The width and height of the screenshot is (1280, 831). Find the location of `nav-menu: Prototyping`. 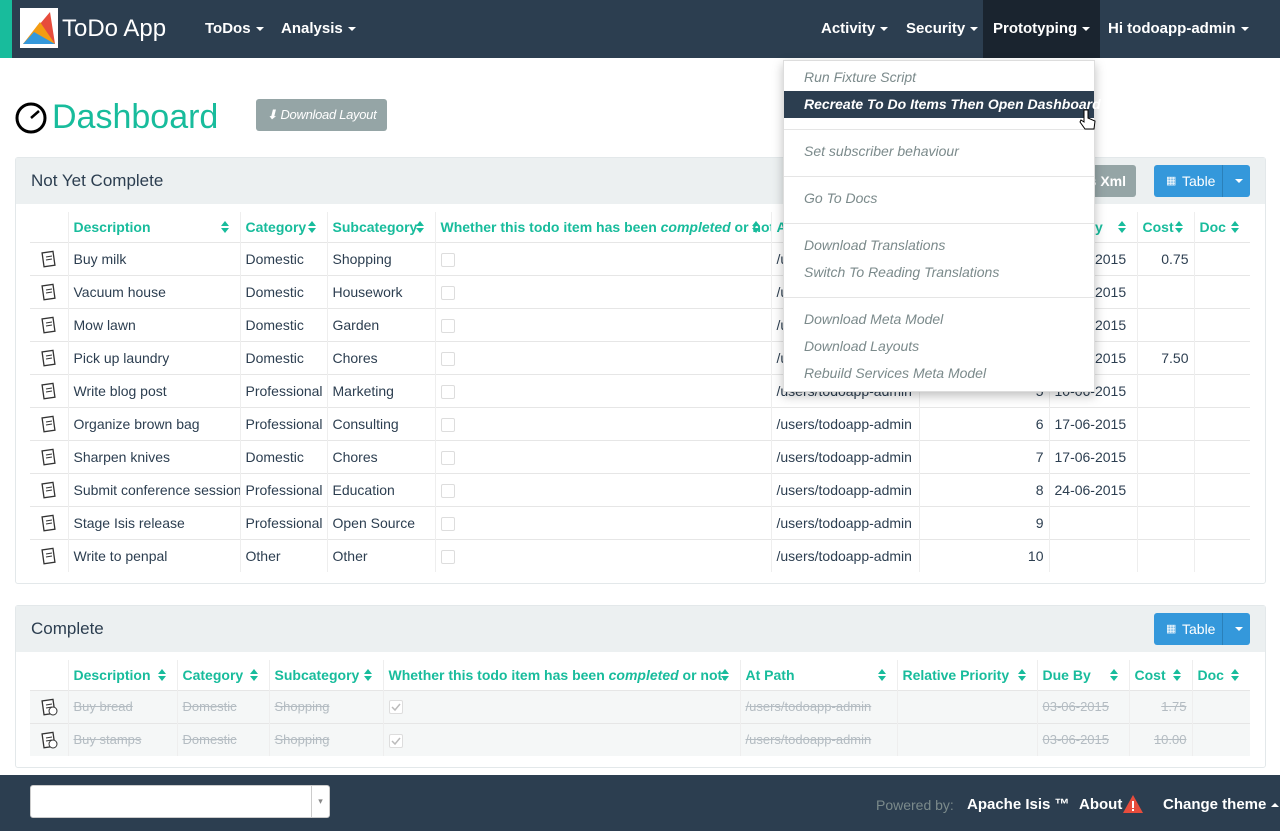

nav-menu: Prototyping is located at coordinates (1042, 29).